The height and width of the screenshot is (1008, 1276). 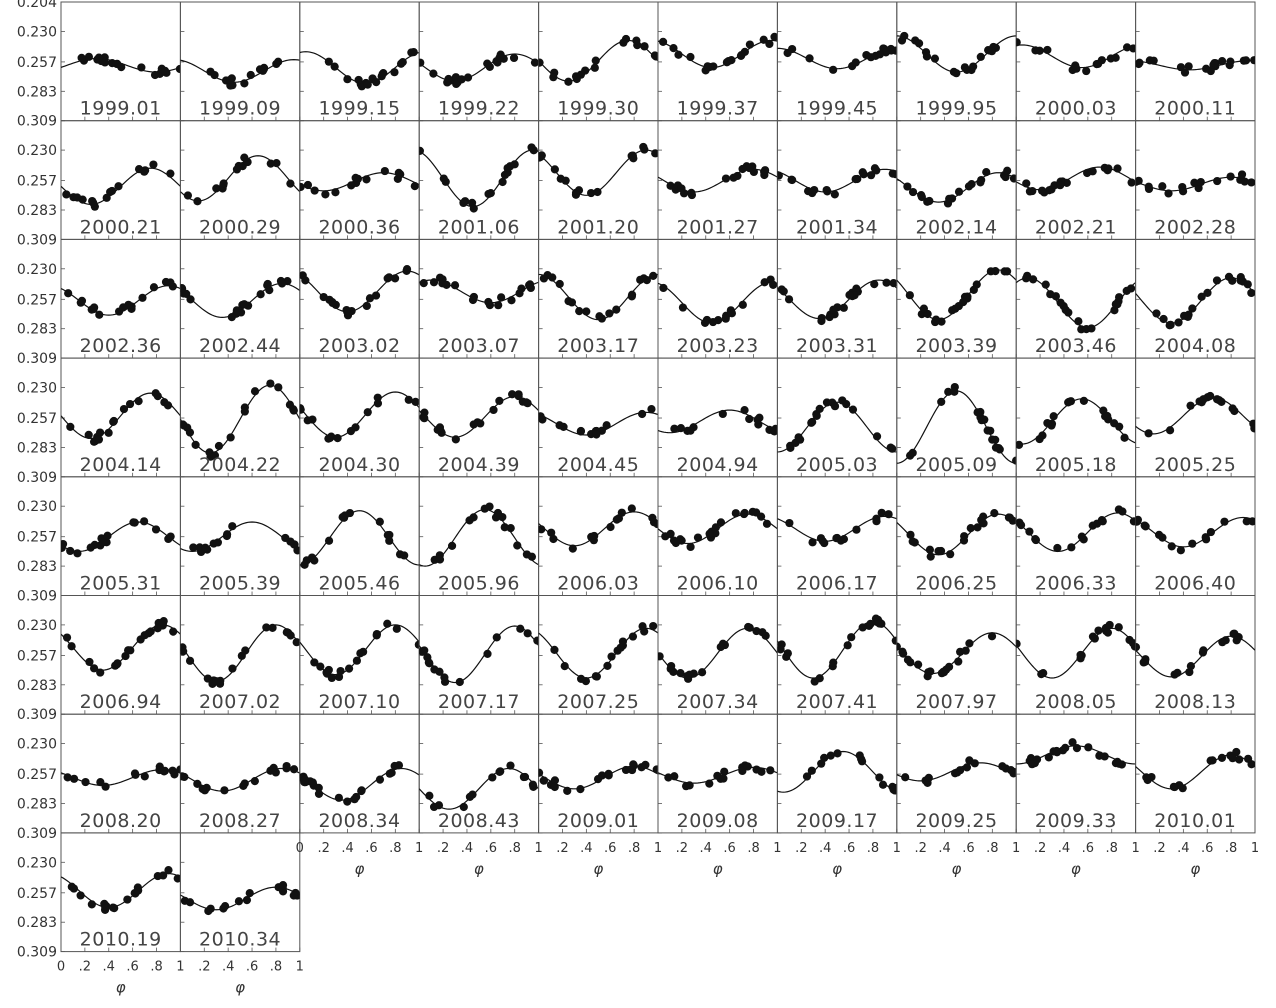 I want to click on panel: 2005.96, so click(x=479, y=536).